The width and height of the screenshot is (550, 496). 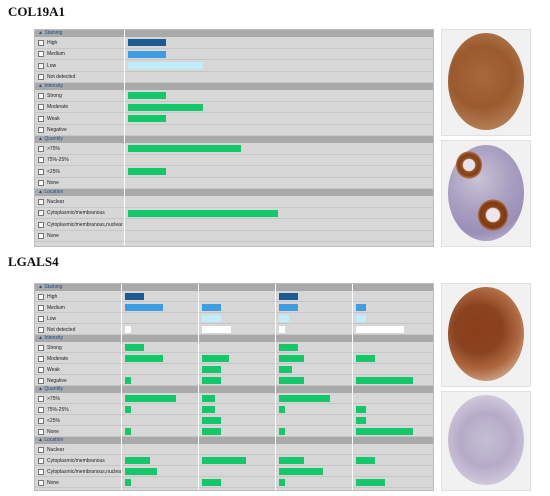 What do you see at coordinates (53, 118) in the screenshot?
I see `row-label-text: Weak` at bounding box center [53, 118].